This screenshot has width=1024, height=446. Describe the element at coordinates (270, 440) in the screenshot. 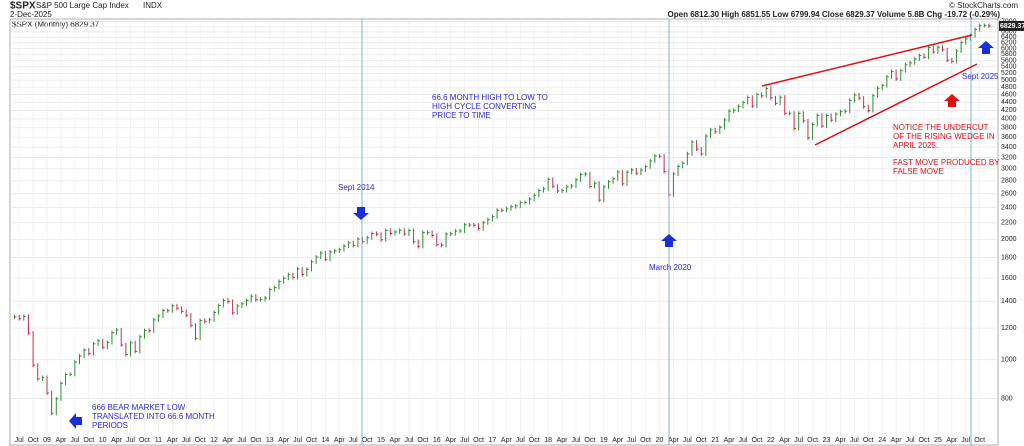

I see `x-tick-label: 13` at that location.